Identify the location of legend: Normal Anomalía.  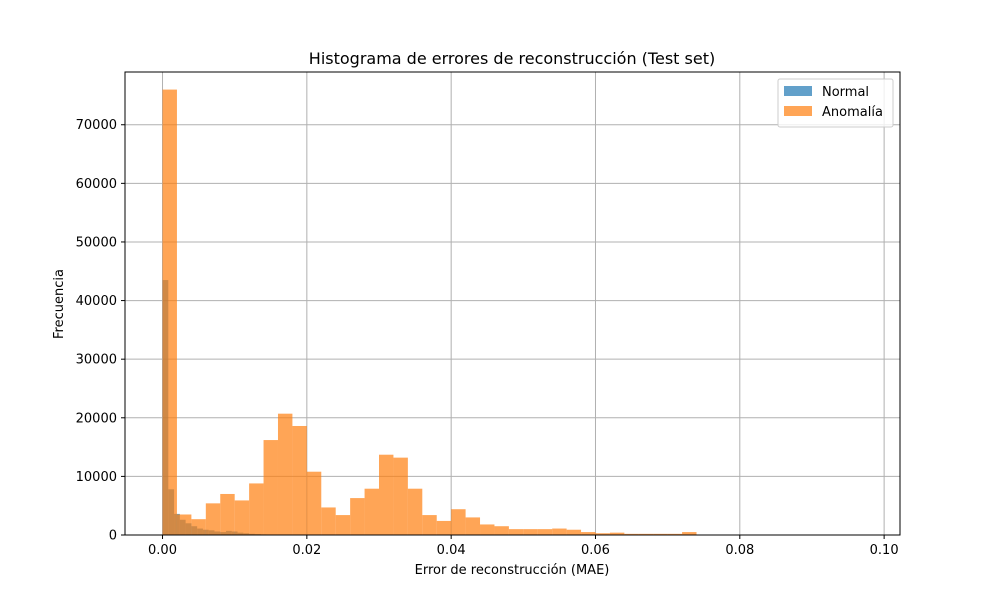
(835, 103).